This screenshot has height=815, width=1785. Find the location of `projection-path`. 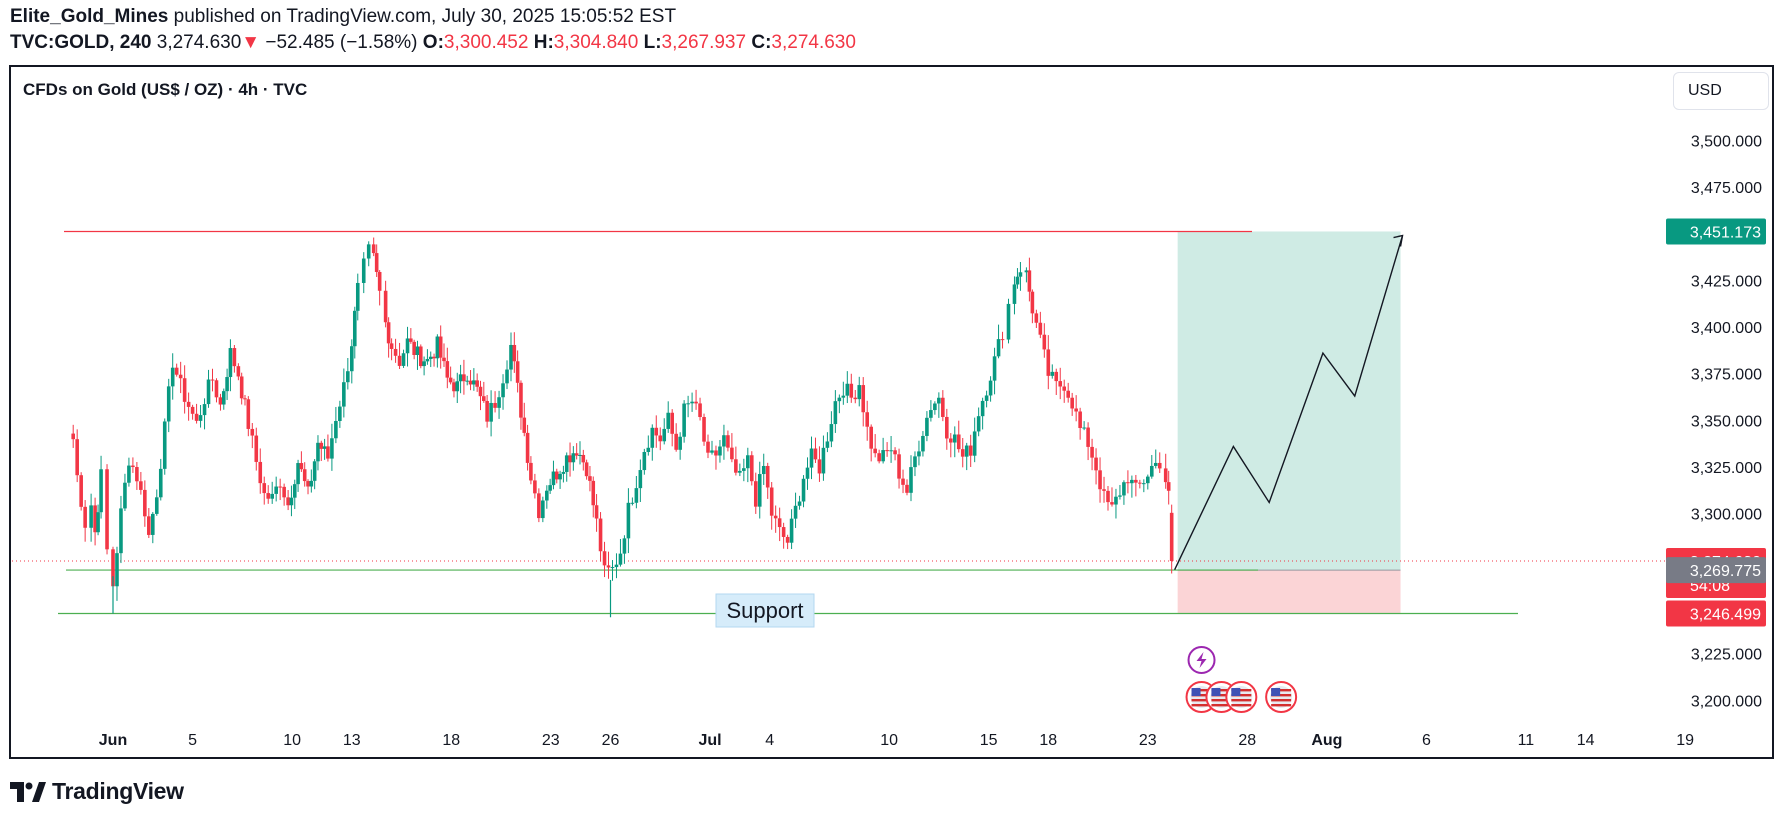

projection-path is located at coordinates (1289, 402).